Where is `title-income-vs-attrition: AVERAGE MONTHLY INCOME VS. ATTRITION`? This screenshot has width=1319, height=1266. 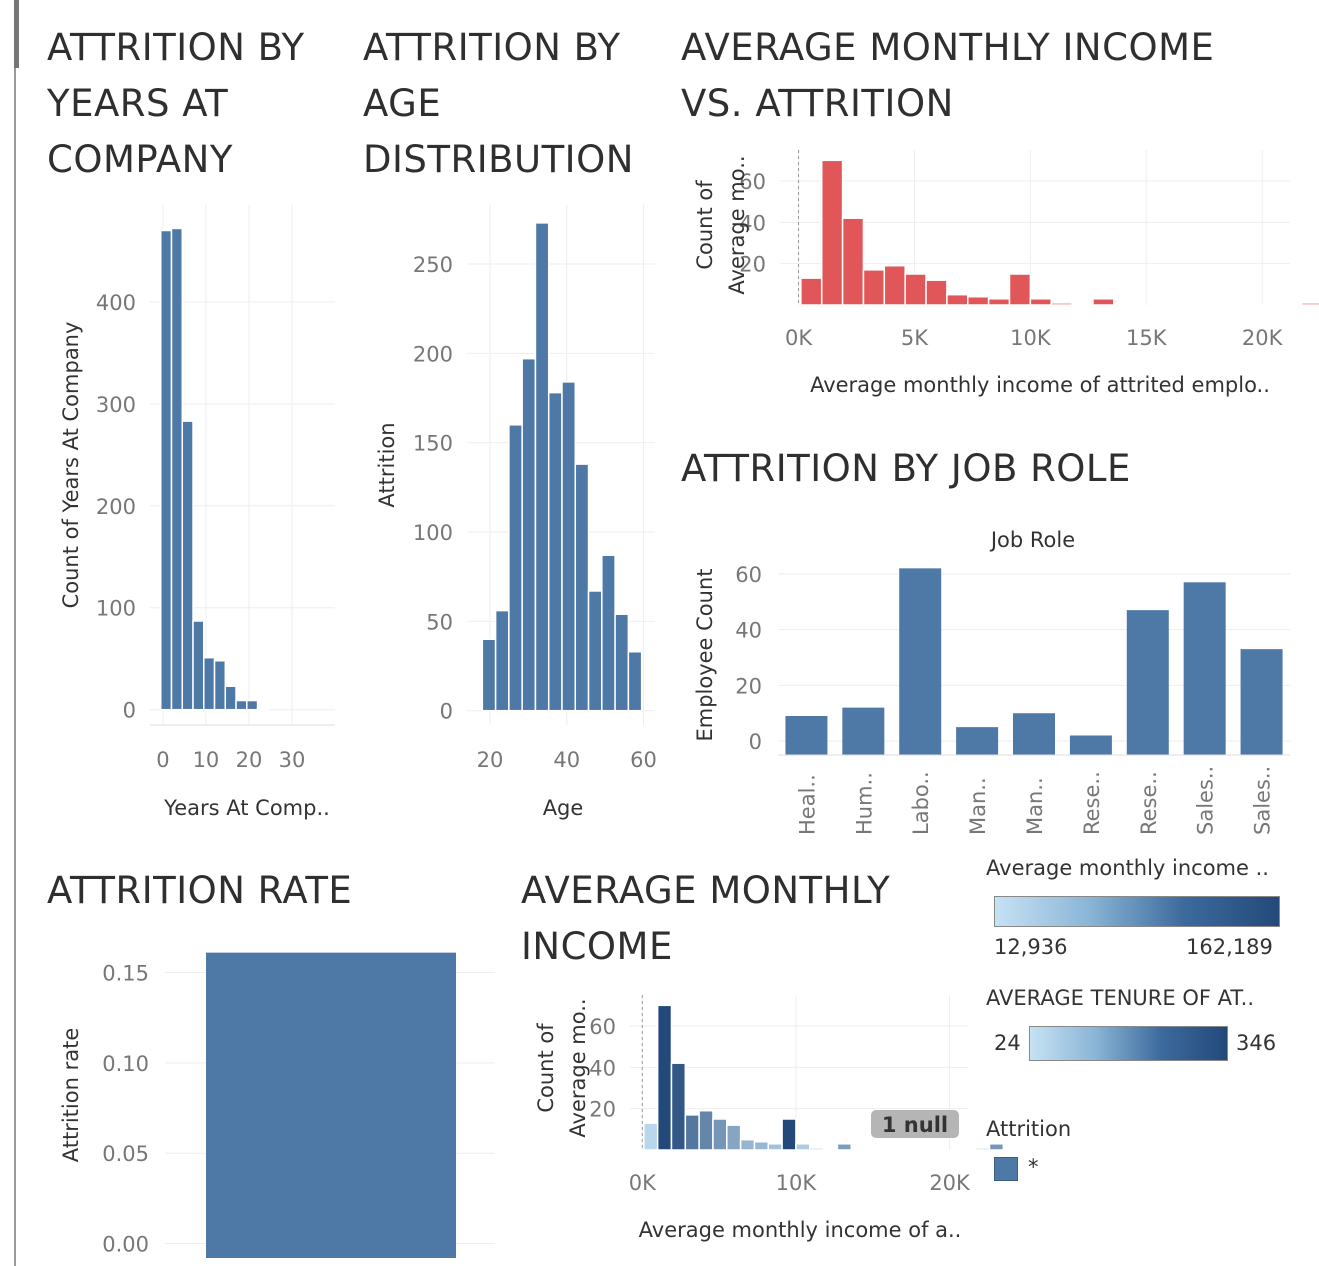 title-income-vs-attrition: AVERAGE MONTHLY INCOME VS. ATTRITION is located at coordinates (947, 76).